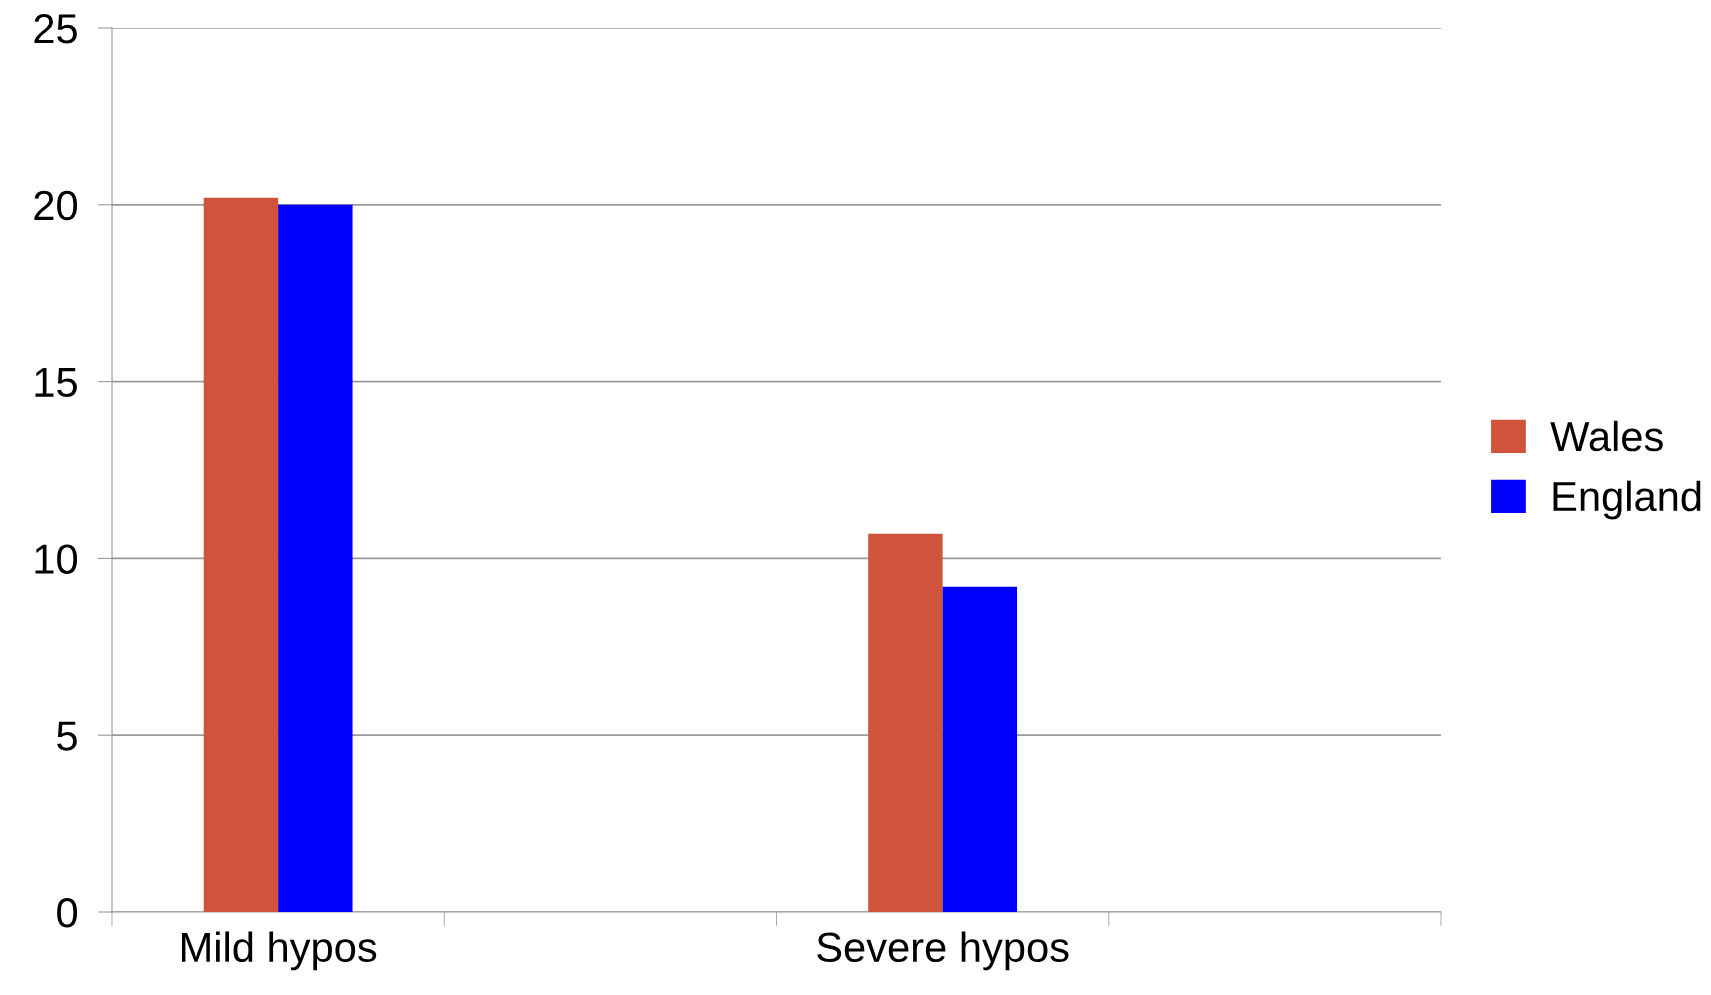  Describe the element at coordinates (67, 736) in the screenshot. I see `y-tick-label: 5` at that location.